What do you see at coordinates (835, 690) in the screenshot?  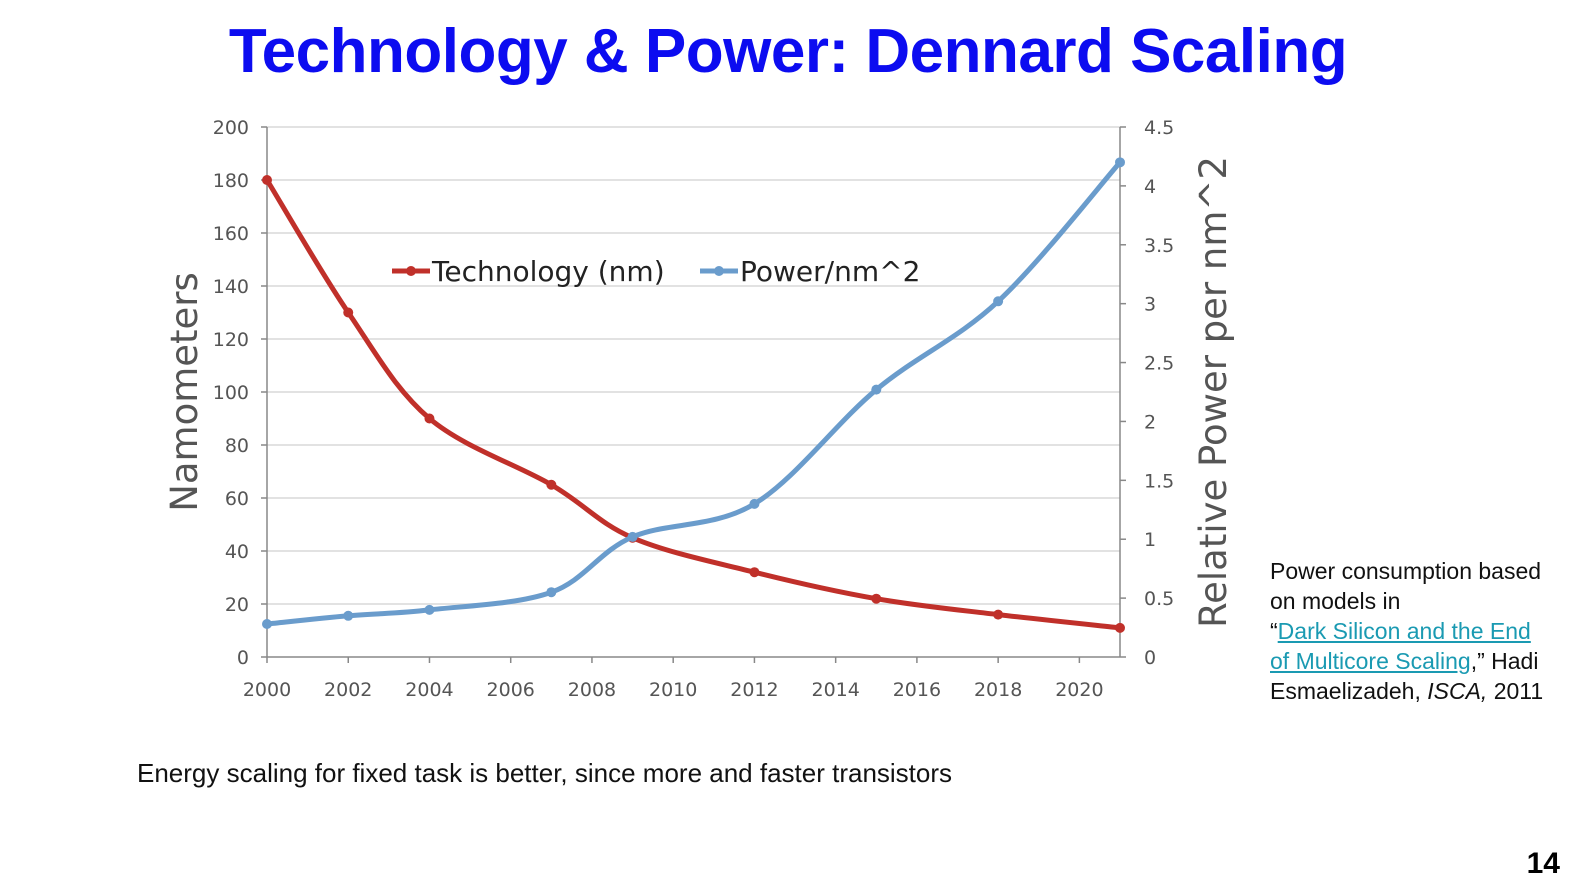 I see `x-tick-label: 2014` at bounding box center [835, 690].